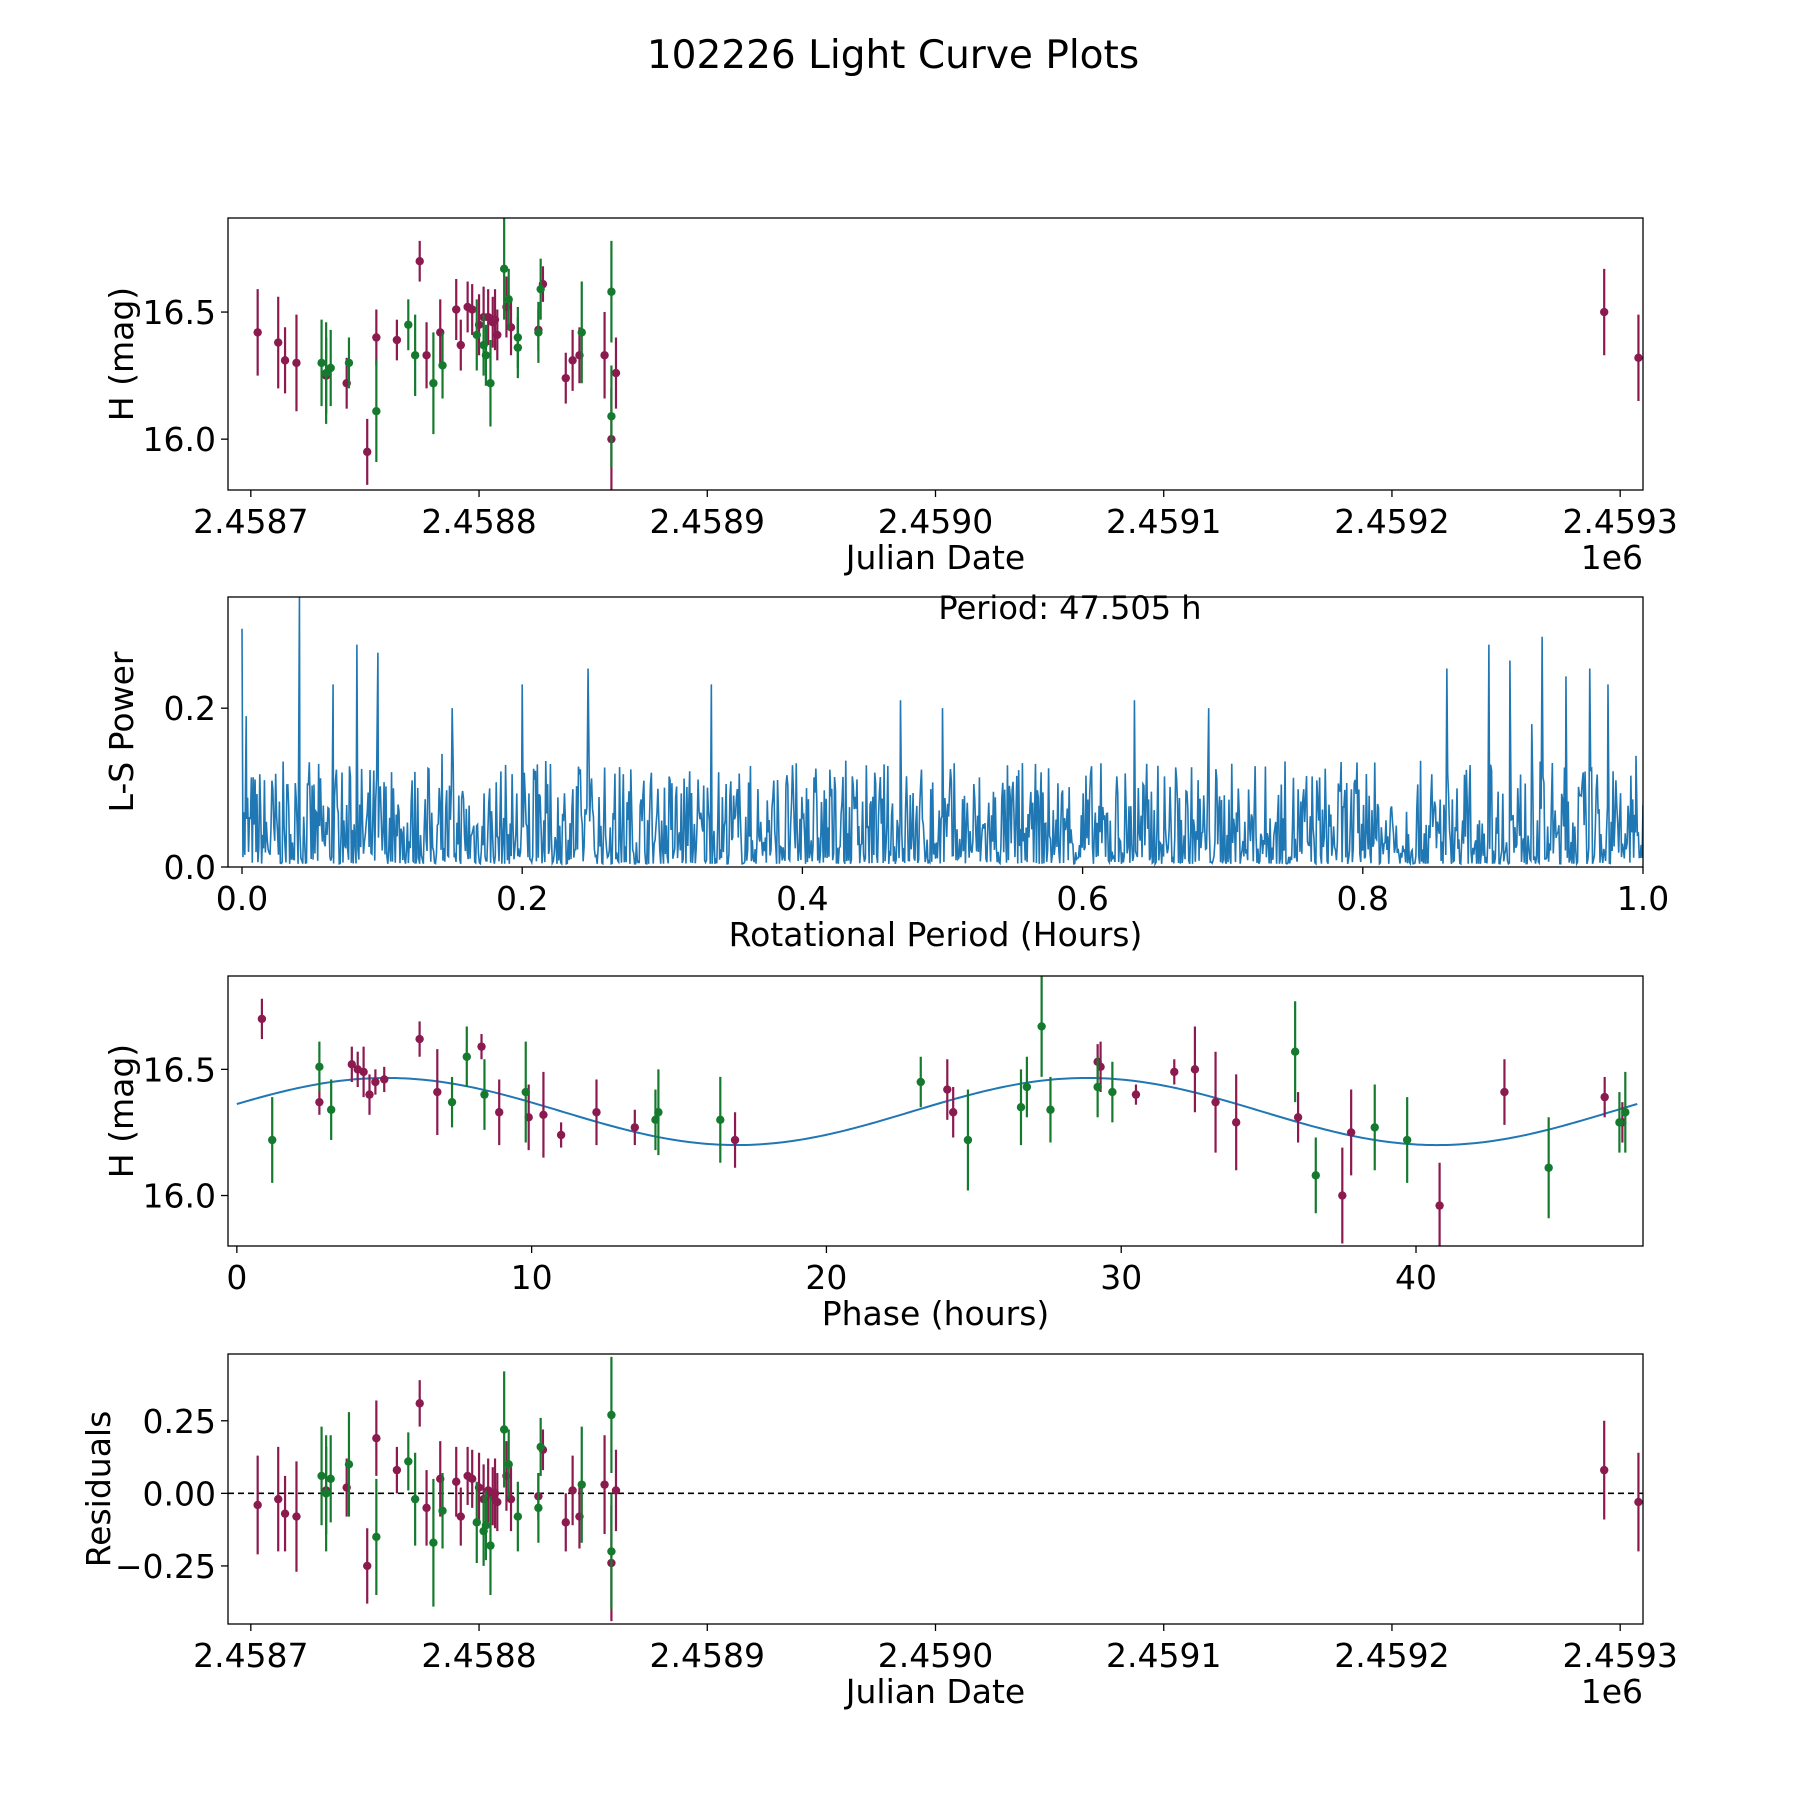  I want to click on y-tick-label: 16.5, so click(179, 1069).